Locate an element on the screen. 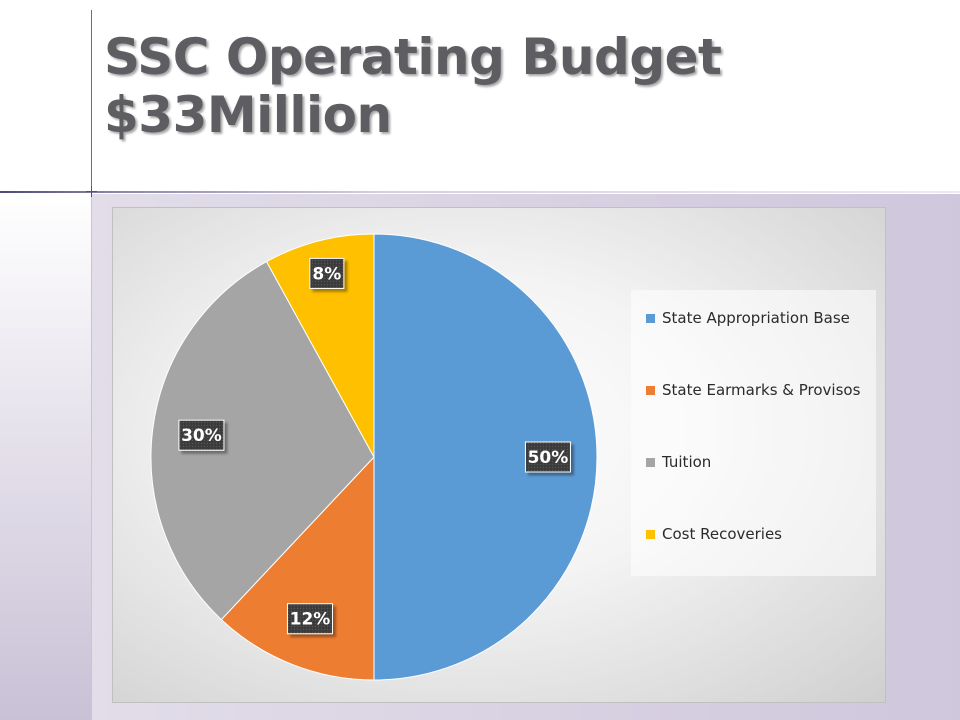 This screenshot has width=960, height=720. data-label-4: 8% is located at coordinates (327, 273).